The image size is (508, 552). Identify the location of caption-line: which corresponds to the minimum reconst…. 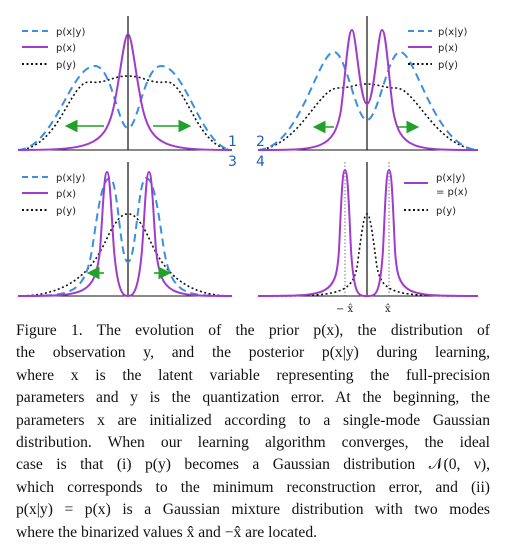
(253, 487).